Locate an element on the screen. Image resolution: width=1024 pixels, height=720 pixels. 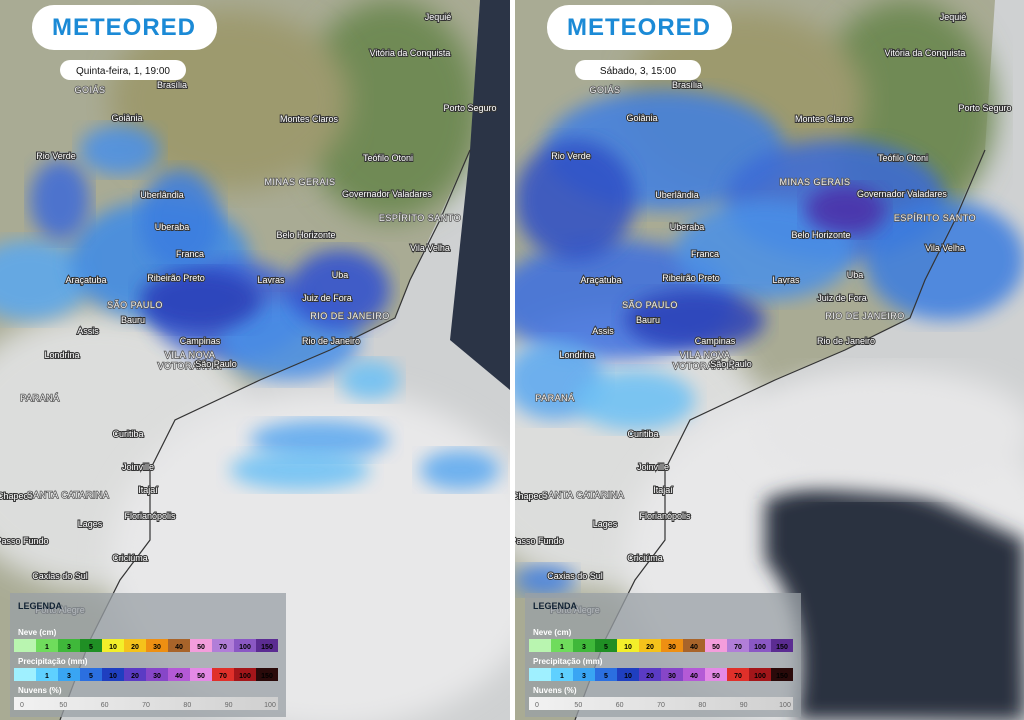
legend-tick: 60 is located at coordinates (105, 705).